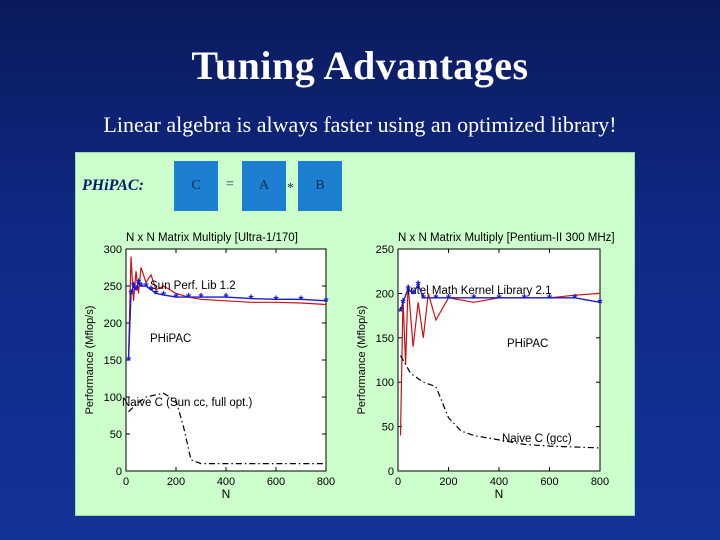 This screenshot has height=540, width=720. I want to click on matrix-b-block: B, so click(320, 186).